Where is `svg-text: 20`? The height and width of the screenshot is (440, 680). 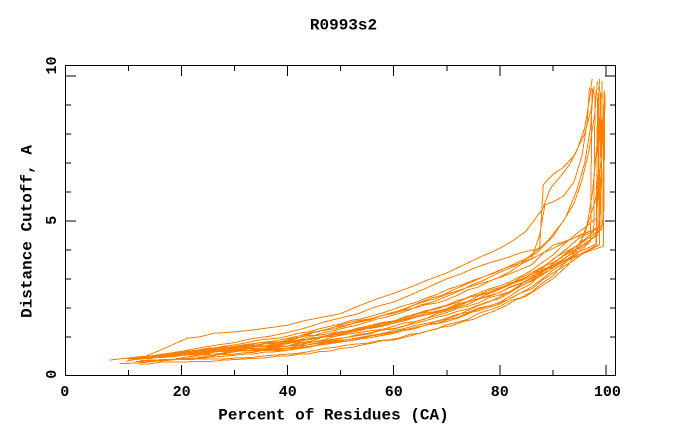
svg-text: 20 is located at coordinates (182, 392).